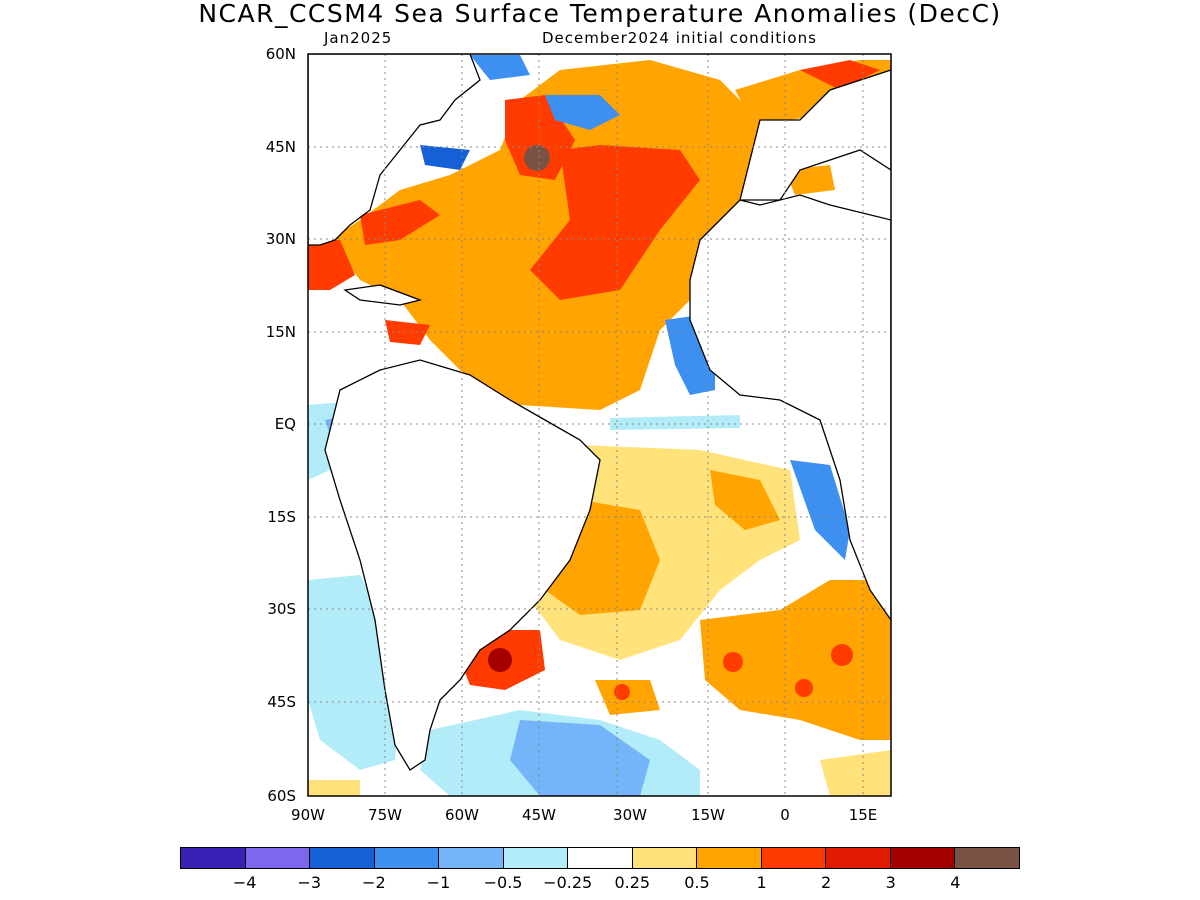 The width and height of the screenshot is (1200, 900). What do you see at coordinates (281, 332) in the screenshot?
I see `lat-tick-label: 15N` at bounding box center [281, 332].